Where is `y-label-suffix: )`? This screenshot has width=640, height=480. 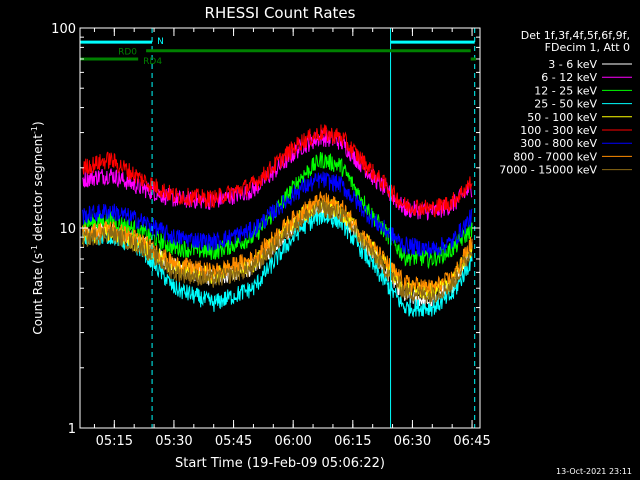
y-label-suffix: ) is located at coordinates (38, 123).